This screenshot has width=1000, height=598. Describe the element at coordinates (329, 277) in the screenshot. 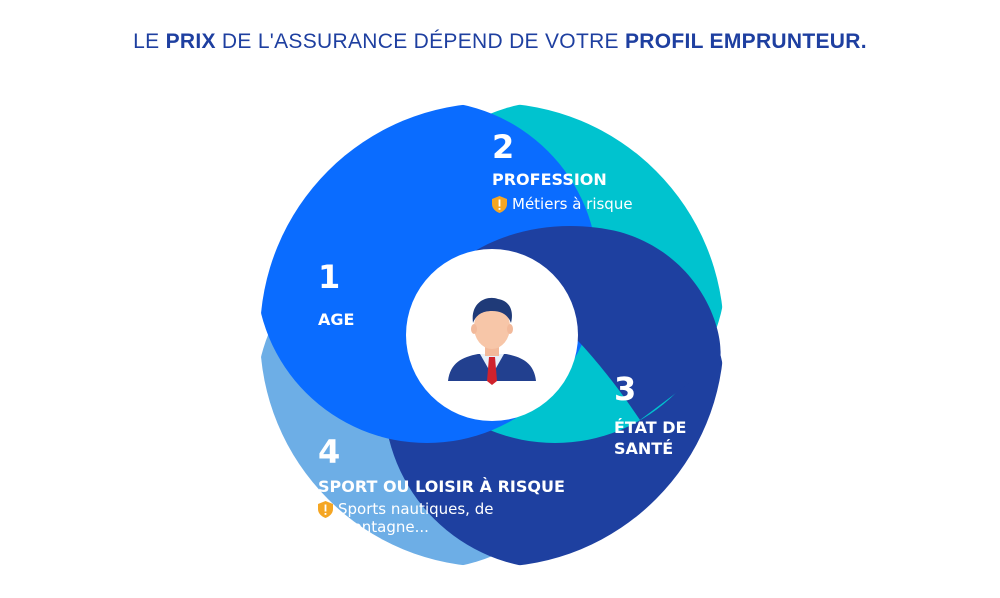

I see `factor-number: 1` at that location.